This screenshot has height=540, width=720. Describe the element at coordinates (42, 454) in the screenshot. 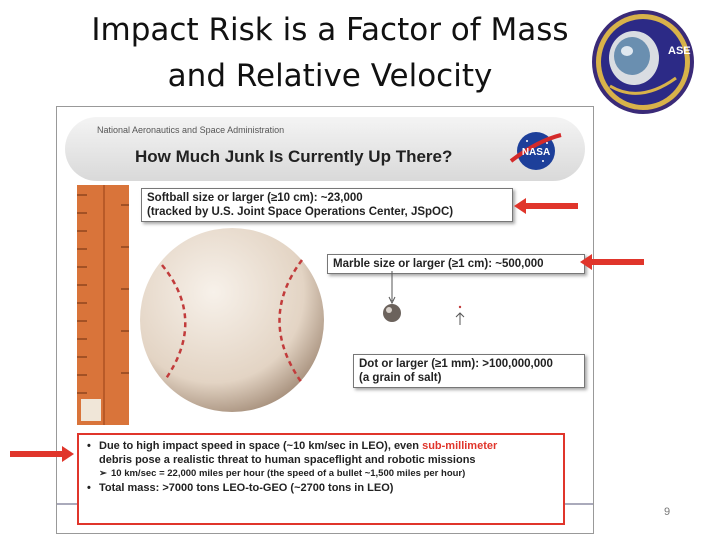

I see `red-arrow-impact` at that location.